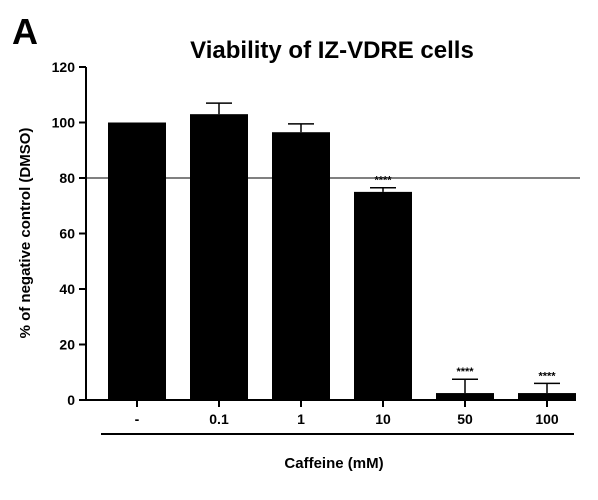  What do you see at coordinates (333, 463) in the screenshot?
I see `x-axis-label: Caffeine (mM)` at bounding box center [333, 463].